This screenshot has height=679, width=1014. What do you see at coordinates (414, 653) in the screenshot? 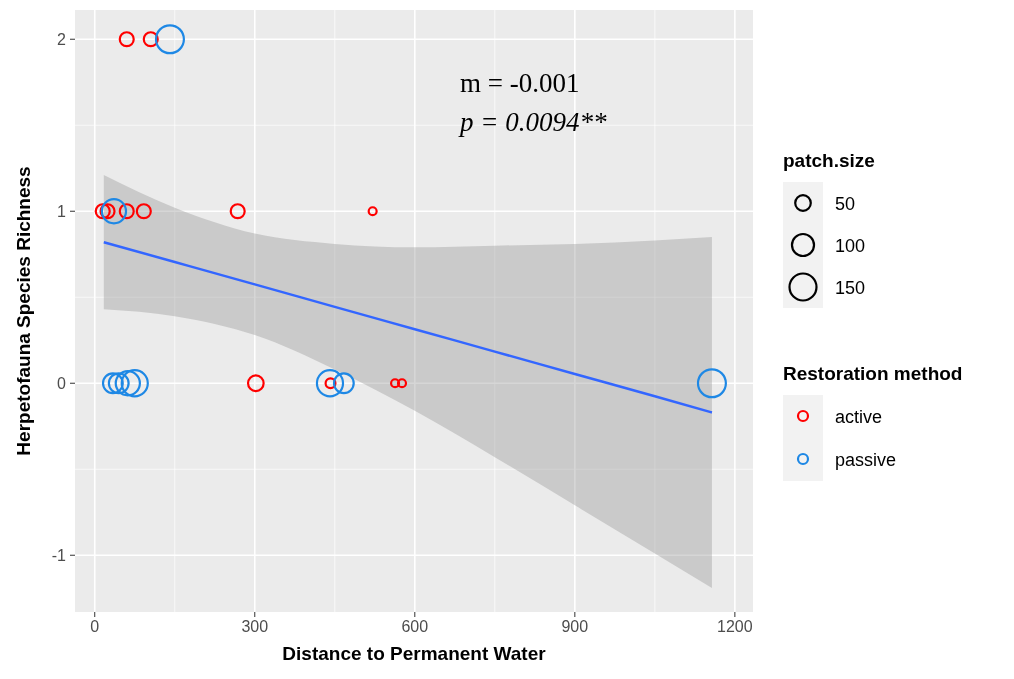
I see `x-axis-title: Distance to Permanent Water` at bounding box center [414, 653].